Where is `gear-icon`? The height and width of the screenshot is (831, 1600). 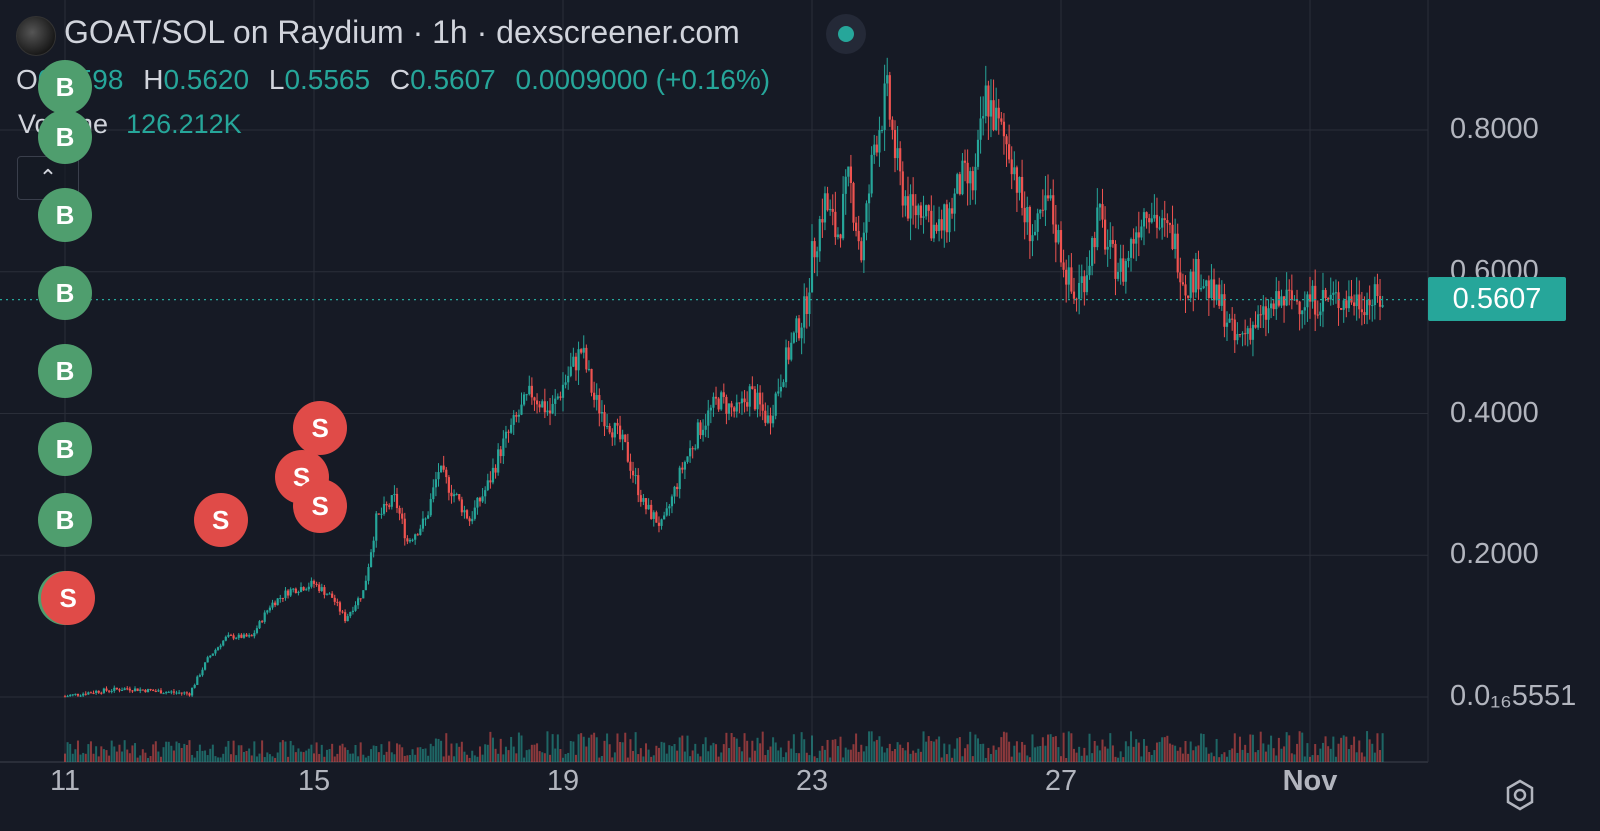 gear-icon is located at coordinates (1520, 795).